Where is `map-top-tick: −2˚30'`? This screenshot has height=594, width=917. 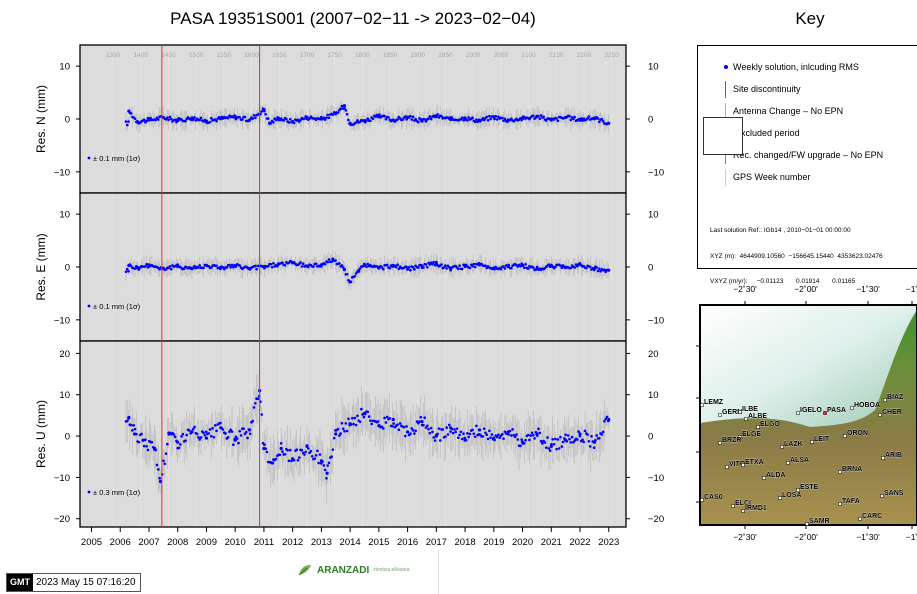 map-top-tick: −2˚30' is located at coordinates (745, 289).